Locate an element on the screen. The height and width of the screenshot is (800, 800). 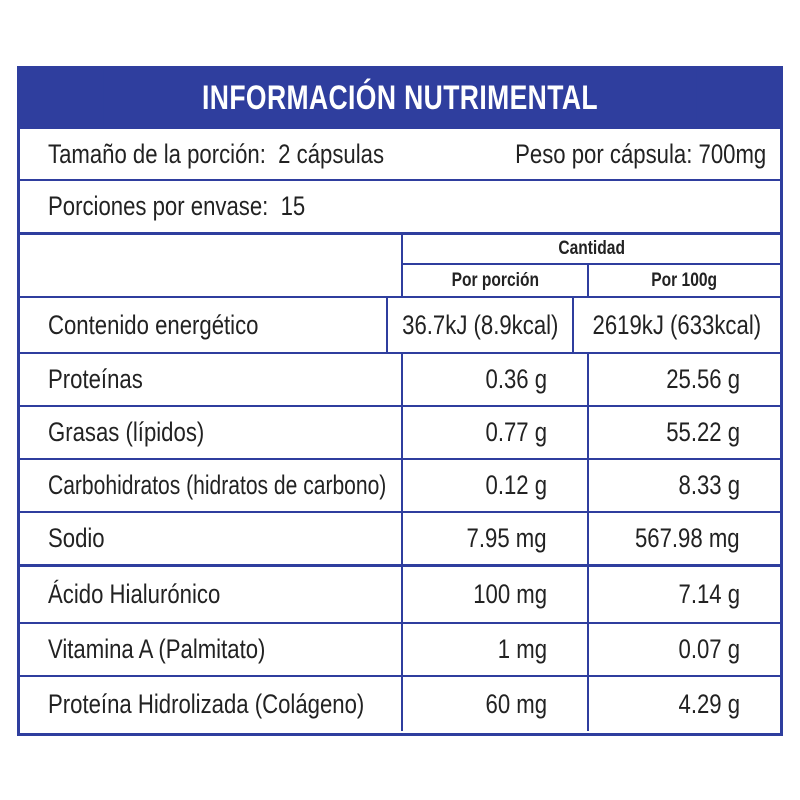
row-per-100g-cell: 567.98 mg is located at coordinates (684, 538).